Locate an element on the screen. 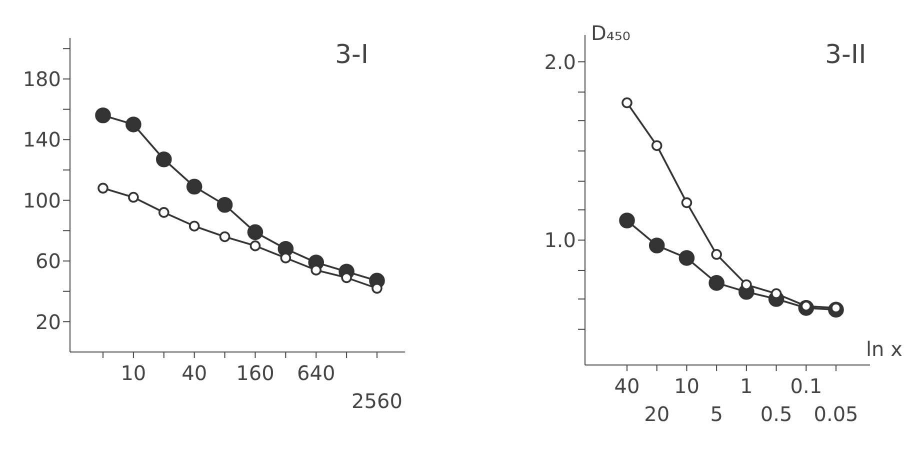  x-tick-label: 0.05 is located at coordinates (836, 414).